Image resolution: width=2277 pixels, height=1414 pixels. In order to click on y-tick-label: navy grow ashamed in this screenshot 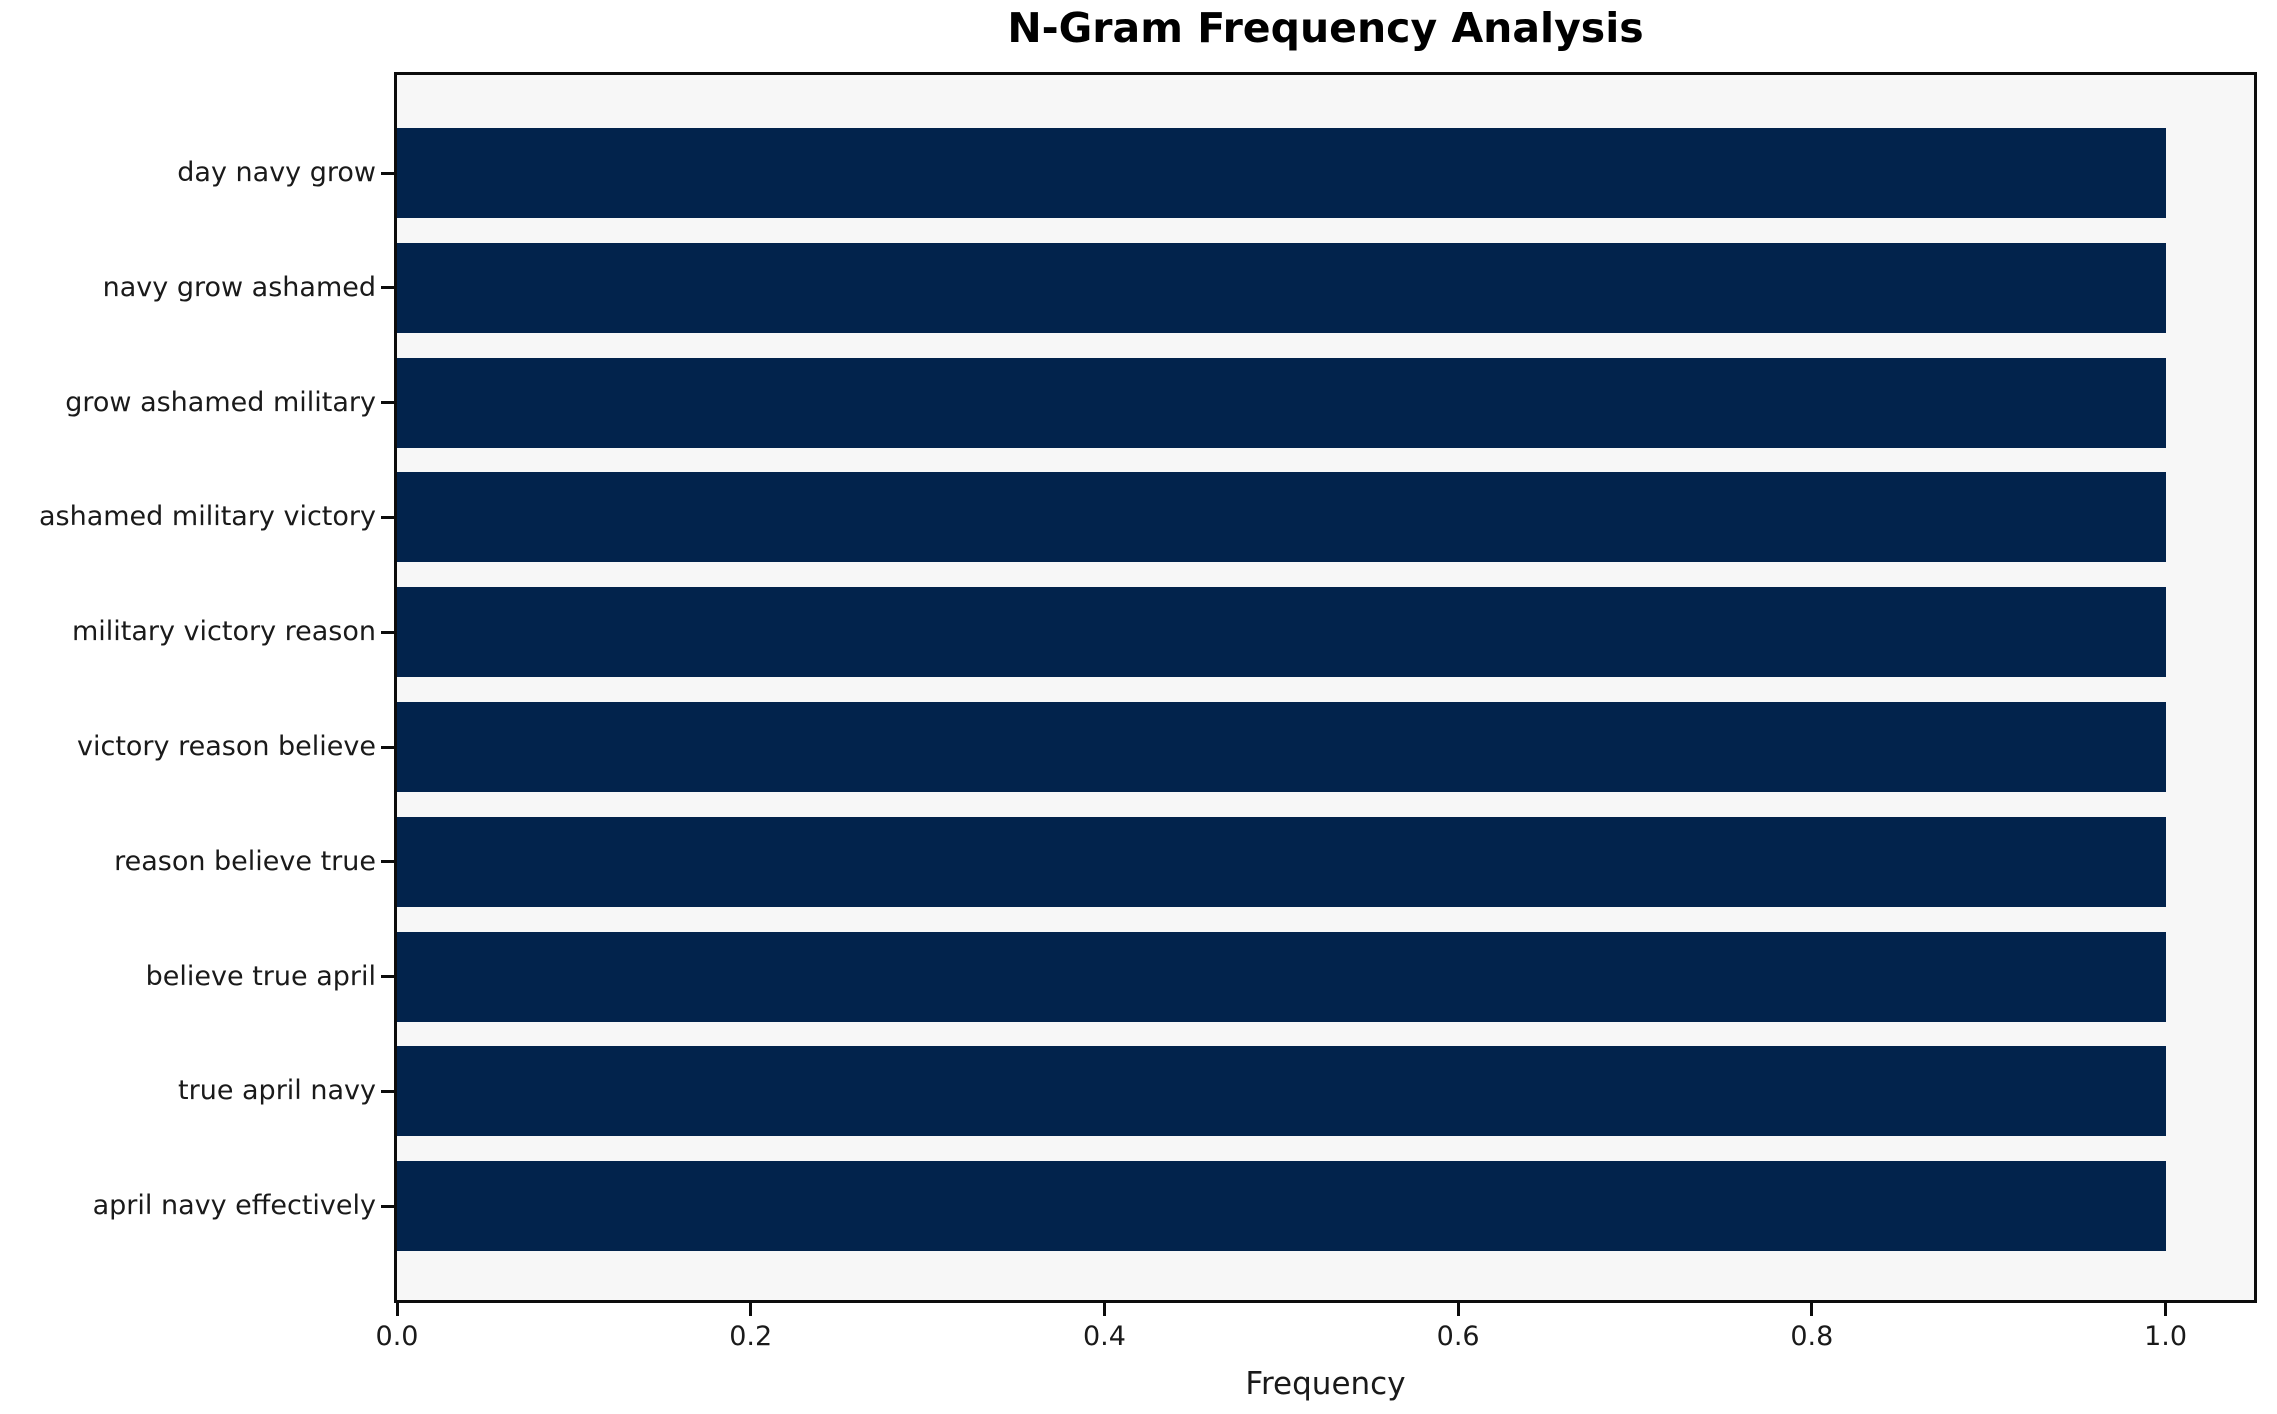, I will do `click(239, 287)`.